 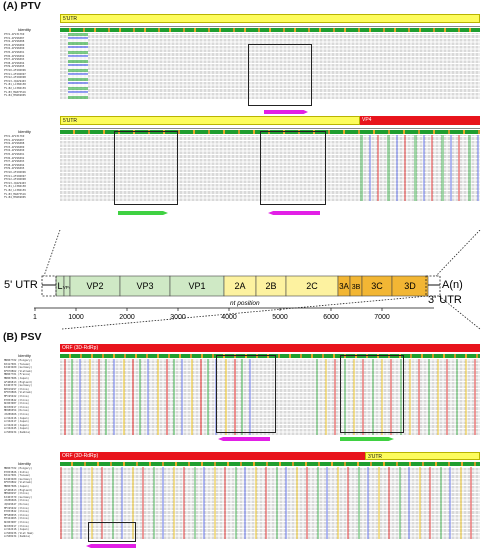 I want to click on axis-tick-label: 2000, so click(x=127, y=317).